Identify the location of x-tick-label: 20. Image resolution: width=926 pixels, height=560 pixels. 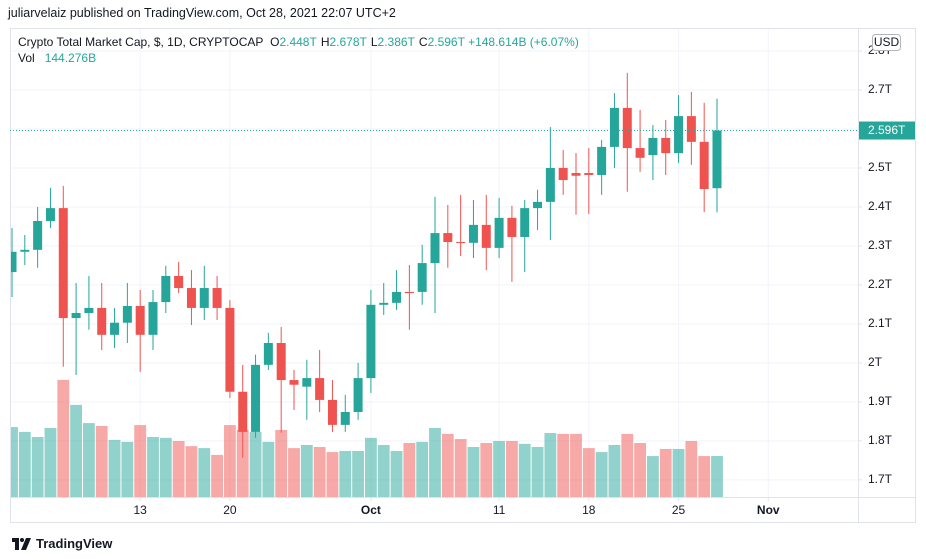
(230, 510).